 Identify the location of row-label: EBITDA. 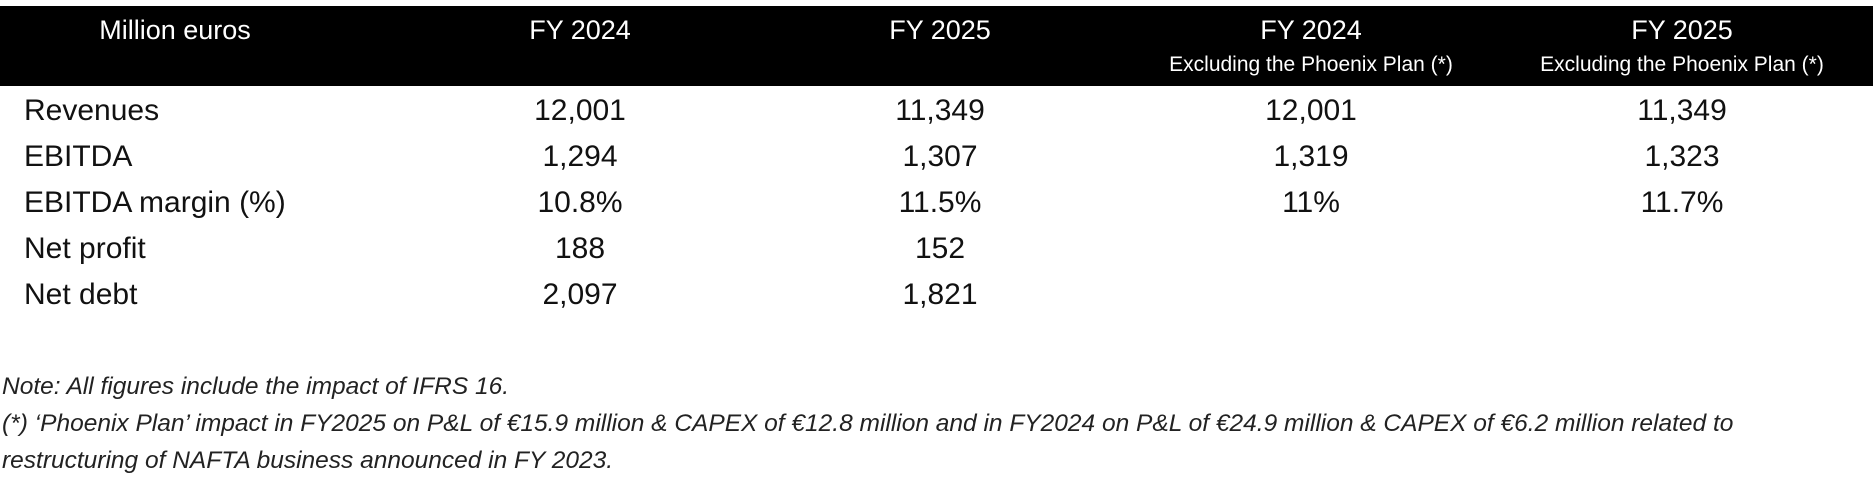
(78, 156).